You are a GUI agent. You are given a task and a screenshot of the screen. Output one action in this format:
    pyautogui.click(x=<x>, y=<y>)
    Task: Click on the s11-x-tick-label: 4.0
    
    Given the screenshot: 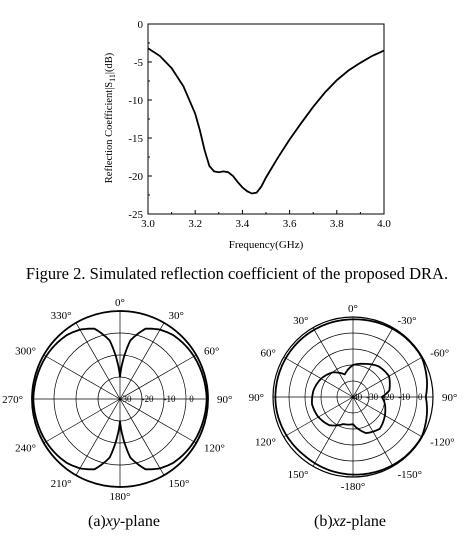 What is the action you would take?
    pyautogui.click(x=384, y=224)
    